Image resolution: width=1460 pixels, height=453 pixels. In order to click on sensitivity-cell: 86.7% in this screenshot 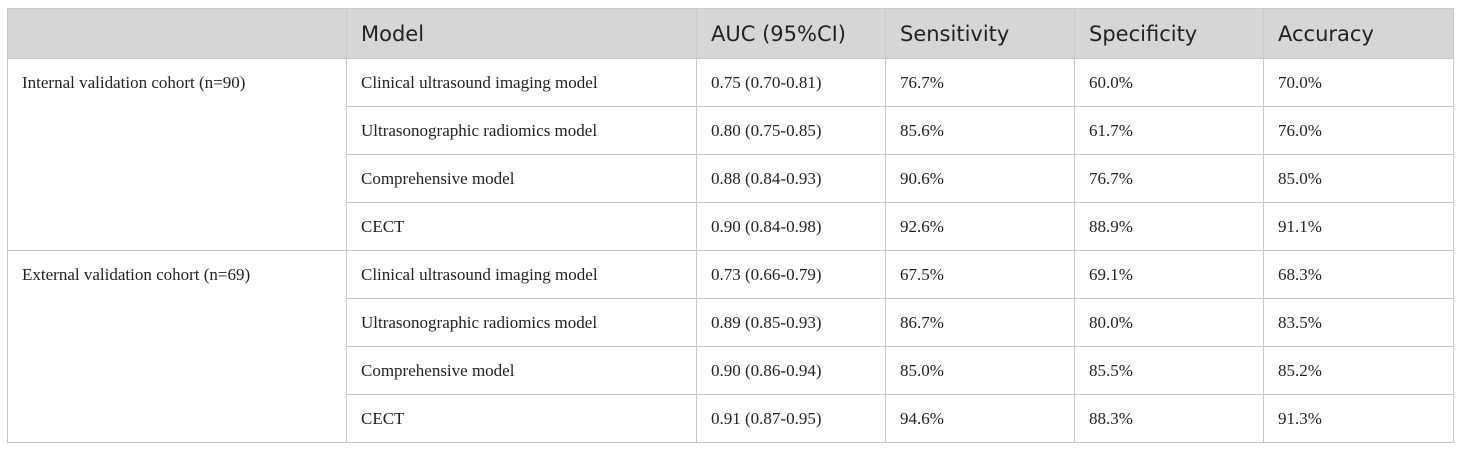, I will do `click(980, 322)`.